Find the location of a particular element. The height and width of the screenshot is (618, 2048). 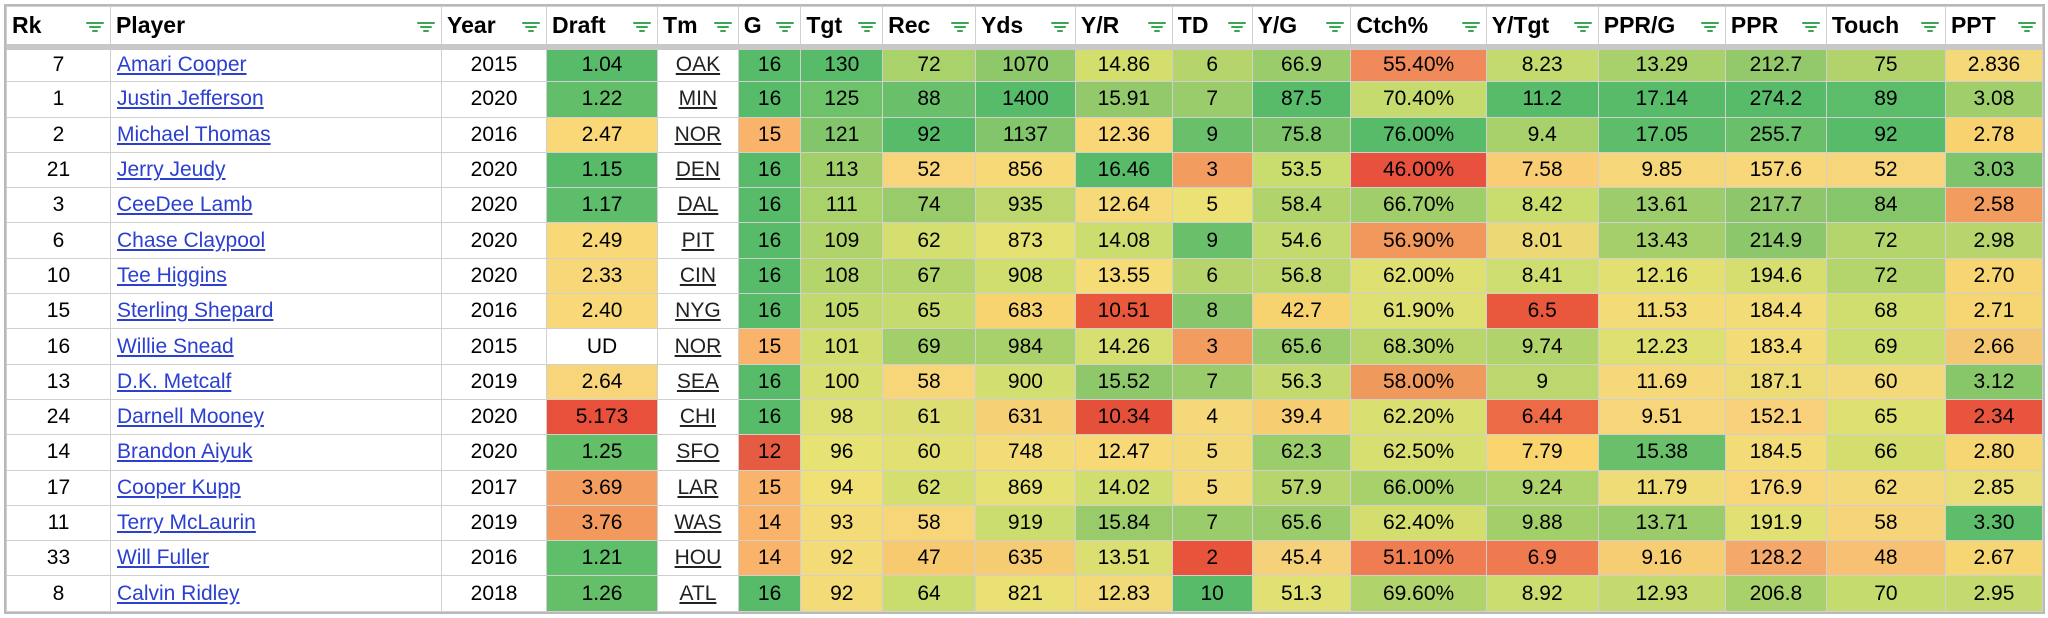

column-header-y-tgt: Y/Tgt is located at coordinates (1542, 28).